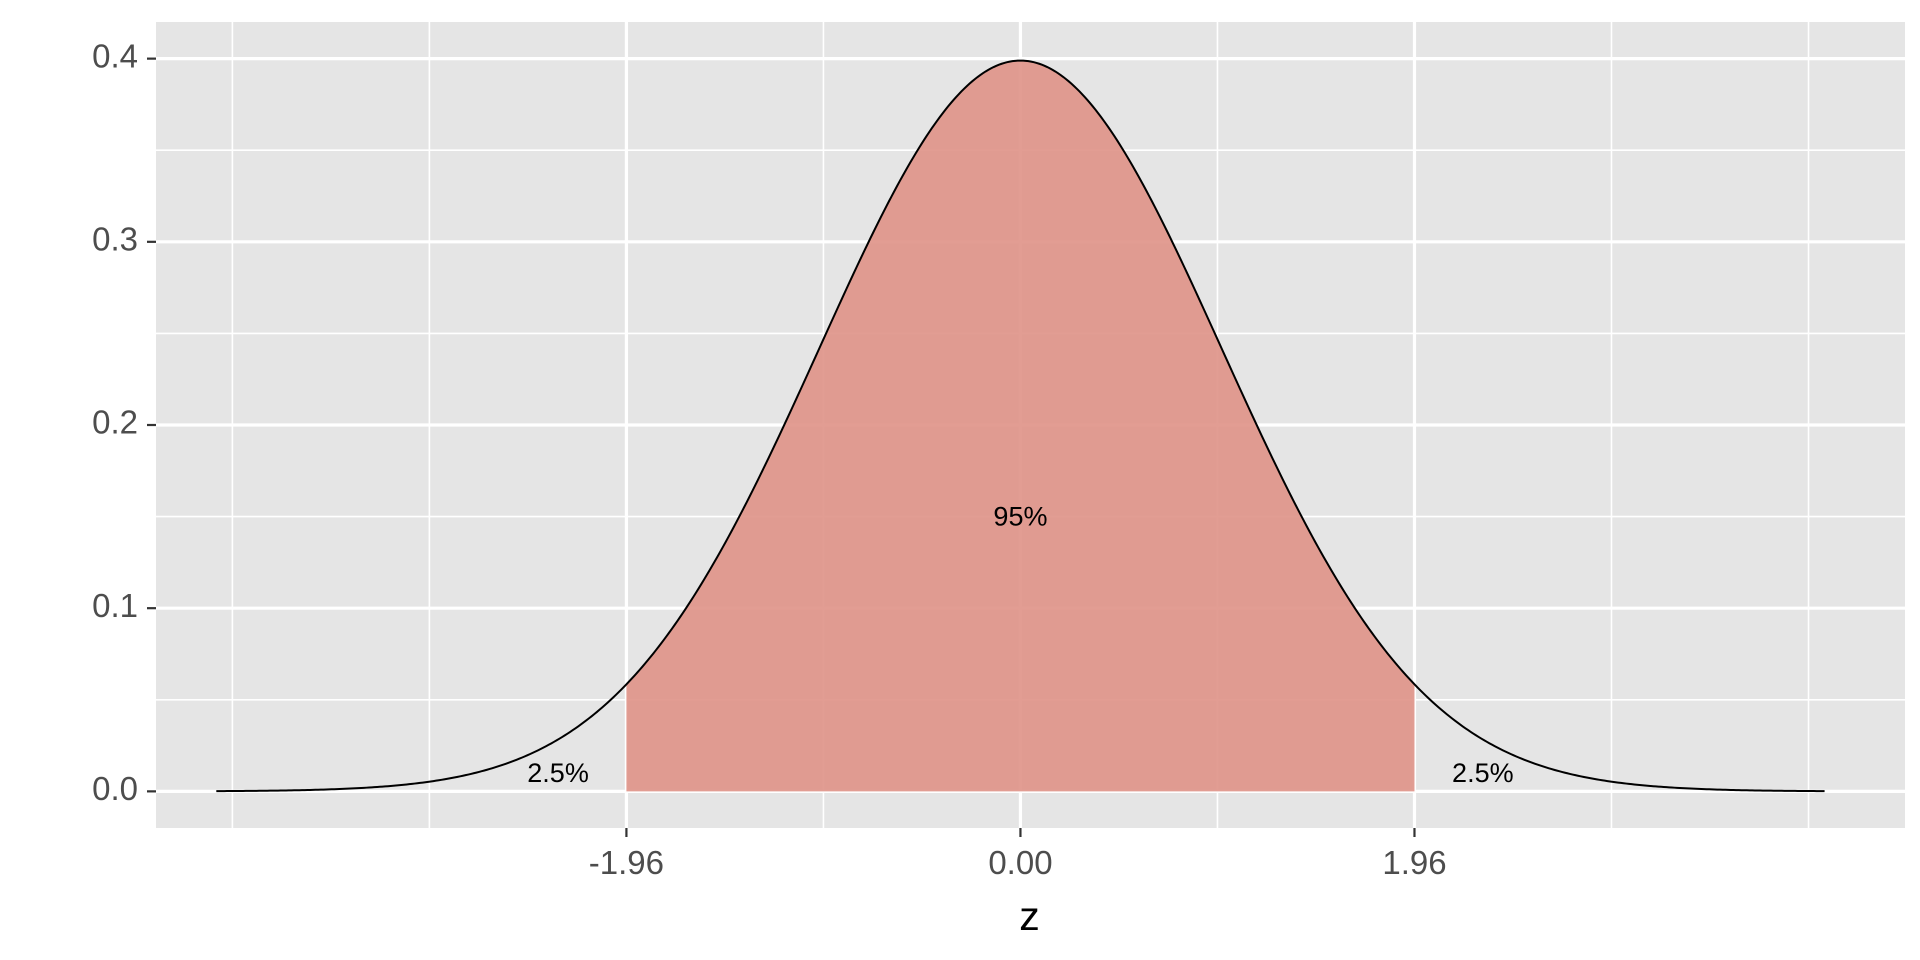  Describe the element at coordinates (115, 605) in the screenshot. I see `y-tick-label: 0.1` at that location.